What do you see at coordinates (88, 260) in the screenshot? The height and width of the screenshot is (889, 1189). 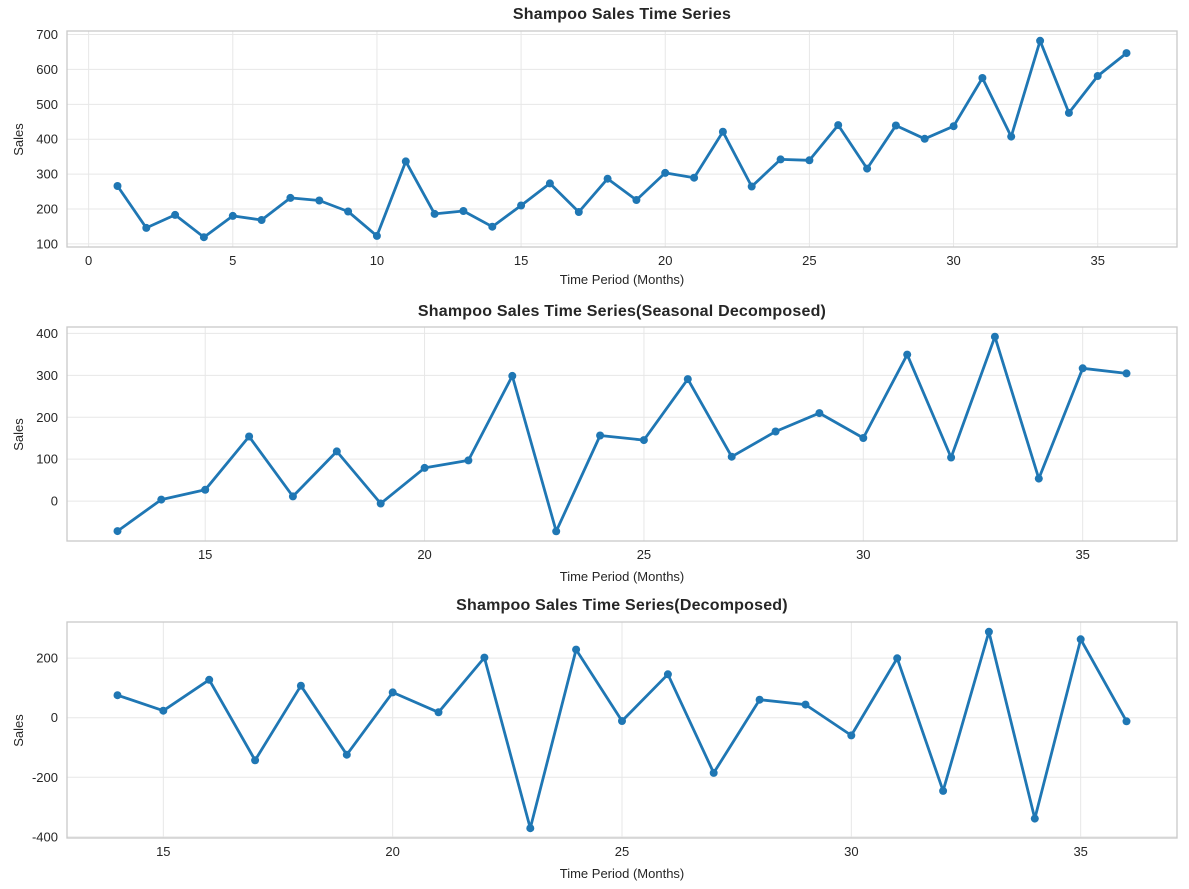 I see `x-tick-label: 0` at bounding box center [88, 260].